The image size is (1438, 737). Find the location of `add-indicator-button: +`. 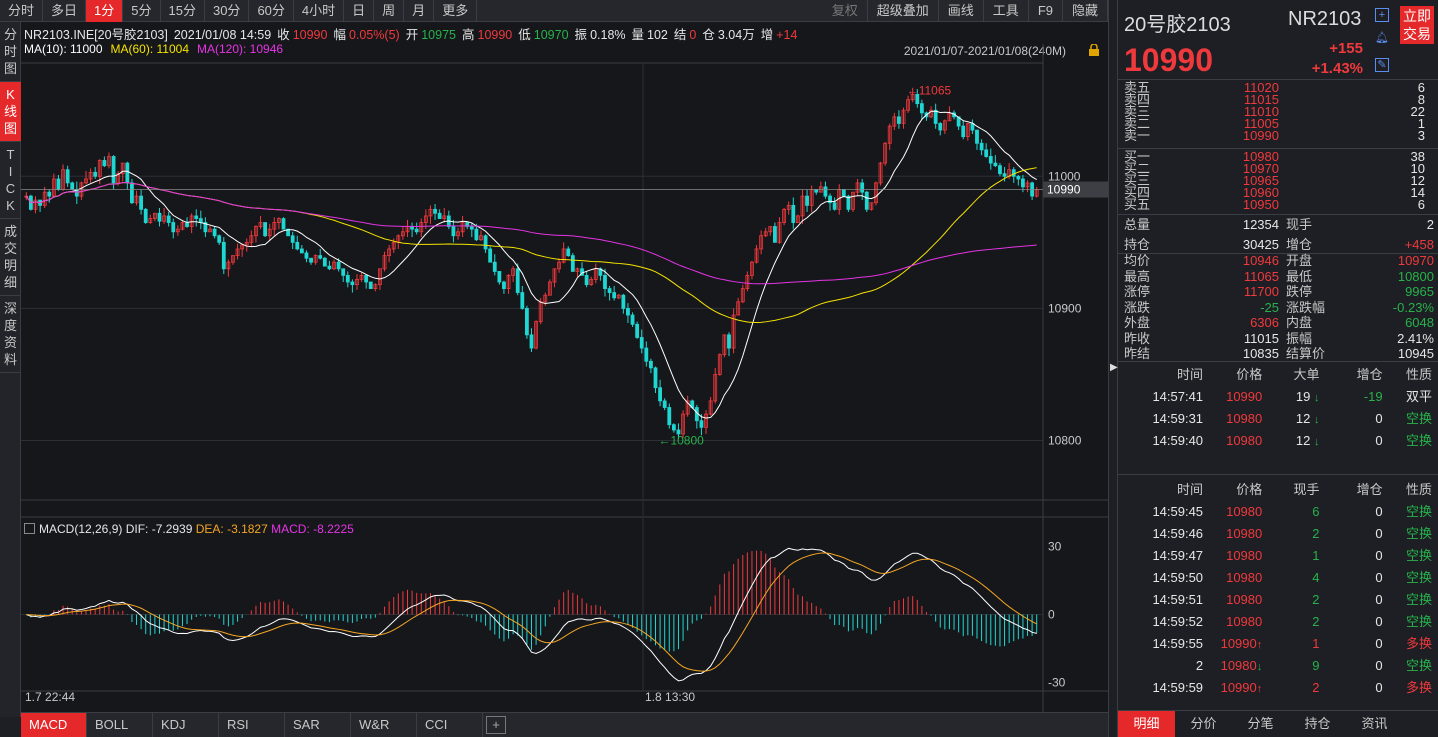

add-indicator-button: + is located at coordinates (496, 725).